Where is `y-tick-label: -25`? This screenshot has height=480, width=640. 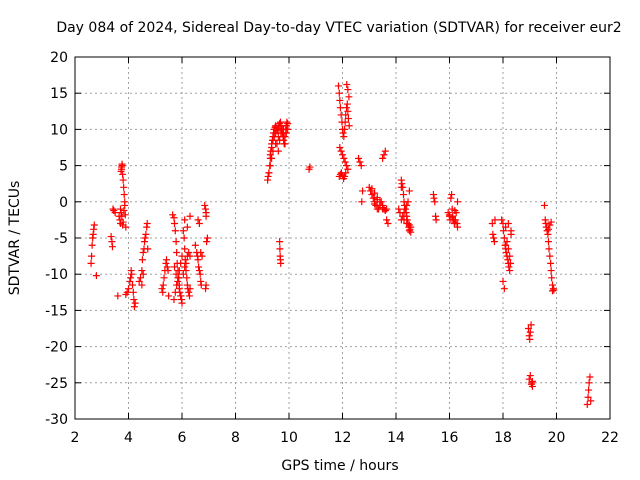 y-tick-label: -25 is located at coordinates (56, 384).